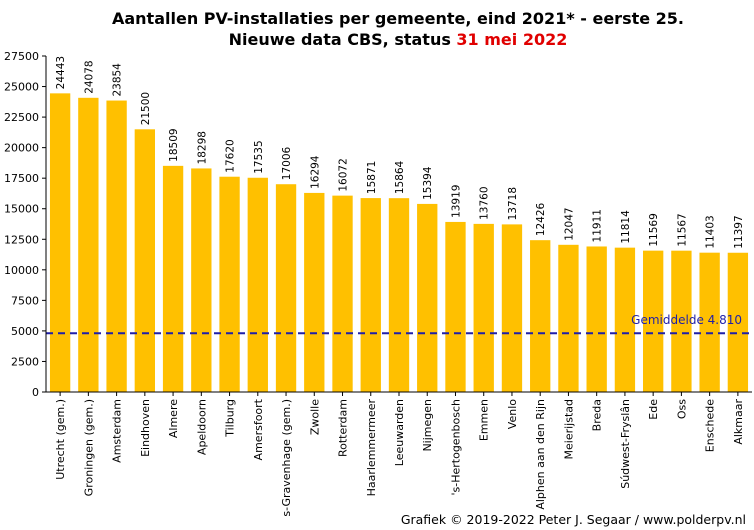 The width and height of the screenshot is (754, 530). What do you see at coordinates (399, 432) in the screenshot?
I see `category-label: Leeuwarden` at bounding box center [399, 432].